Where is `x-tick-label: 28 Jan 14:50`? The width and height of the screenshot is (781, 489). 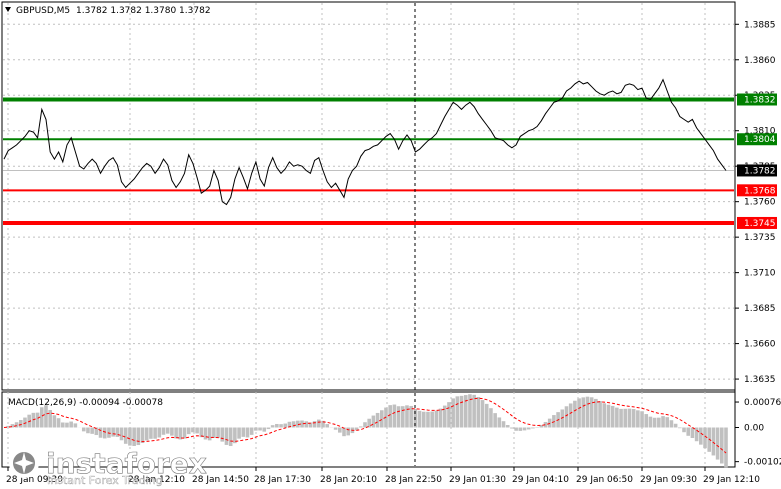 x-tick-label: 28 Jan 14:50 is located at coordinates (220, 480).